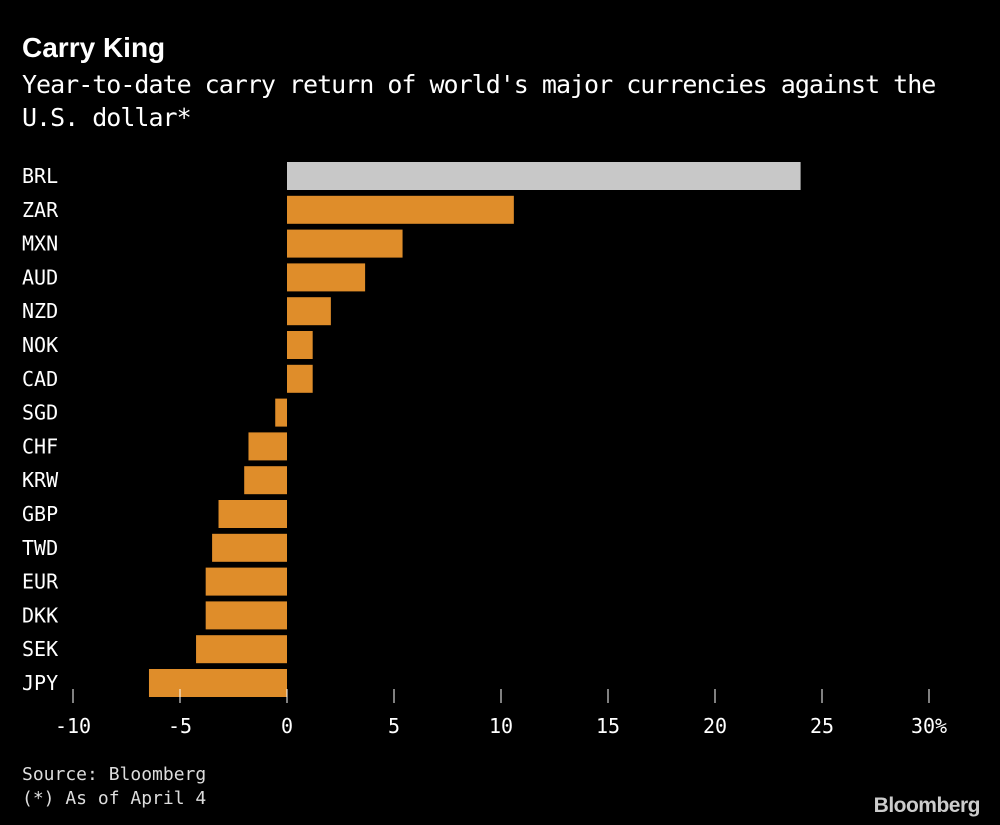 This screenshot has width=1000, height=825. What do you see at coordinates (40, 446) in the screenshot?
I see `category-label: CHF` at bounding box center [40, 446].